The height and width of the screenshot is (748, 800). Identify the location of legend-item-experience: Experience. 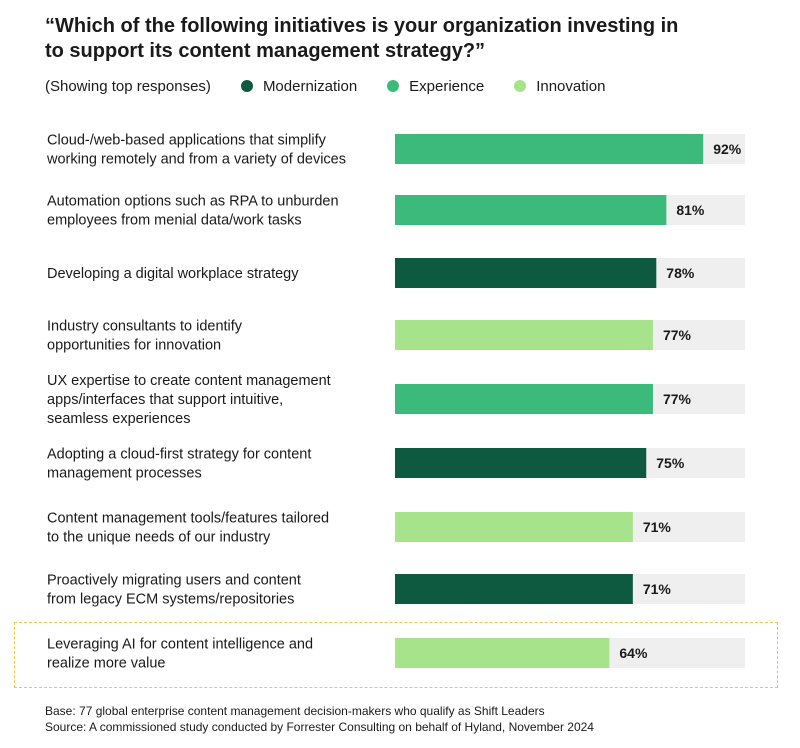
(435, 86).